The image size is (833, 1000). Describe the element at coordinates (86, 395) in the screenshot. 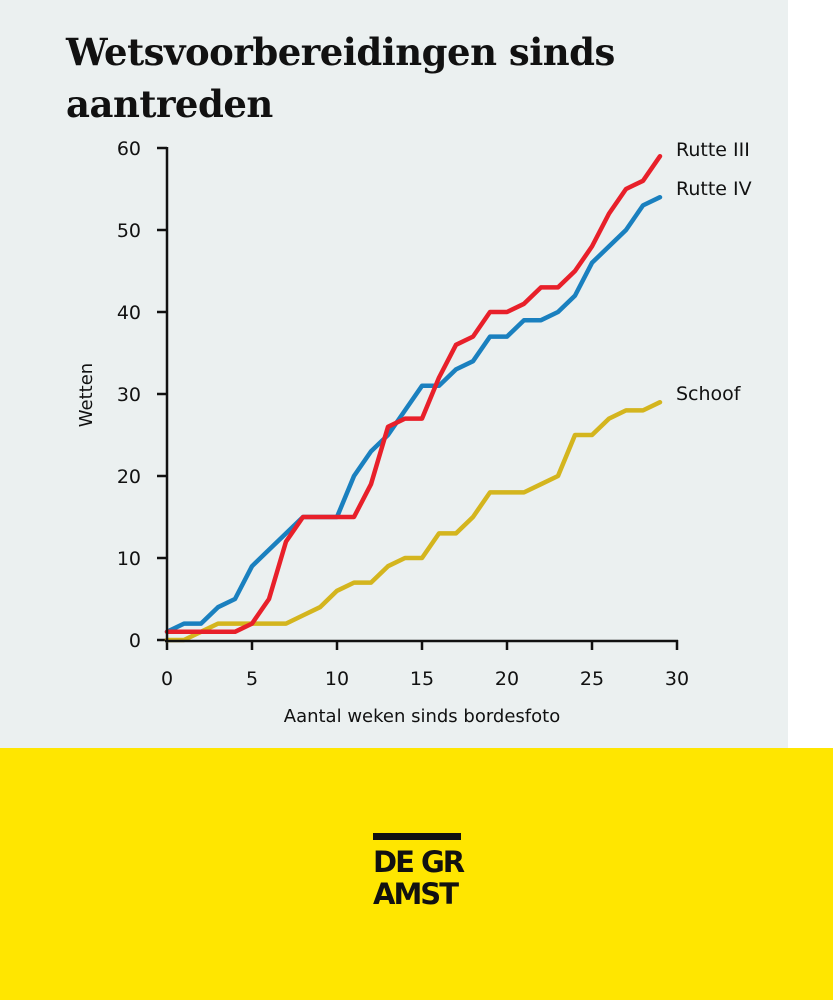

I see `y-axis-title: Wetten` at that location.